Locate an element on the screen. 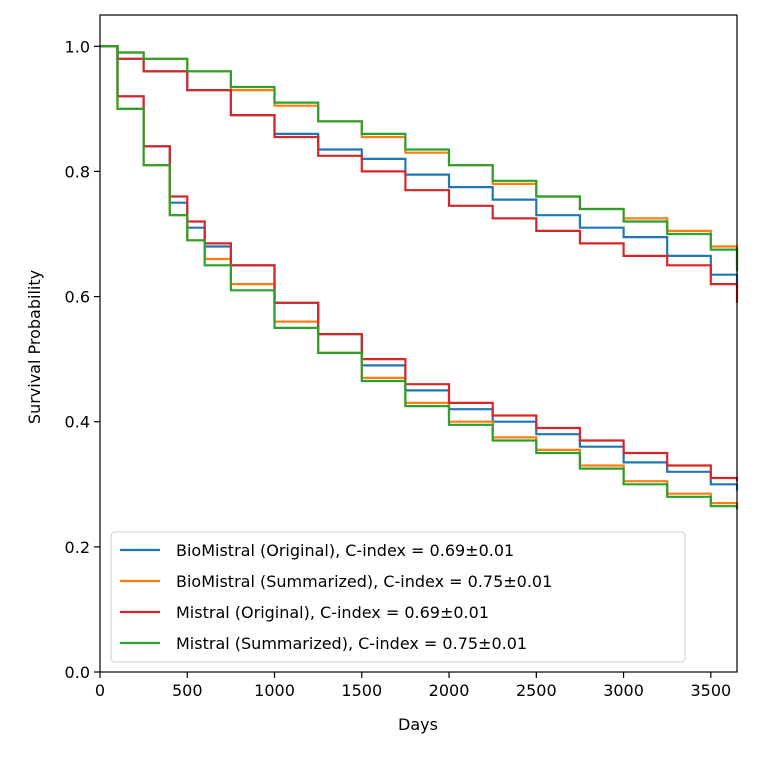 Image resolution: width=761 pixels, height=761 pixels. legend-entry-label: Mistral (Original), C-index = 0.69±0.01 is located at coordinates (332, 612).